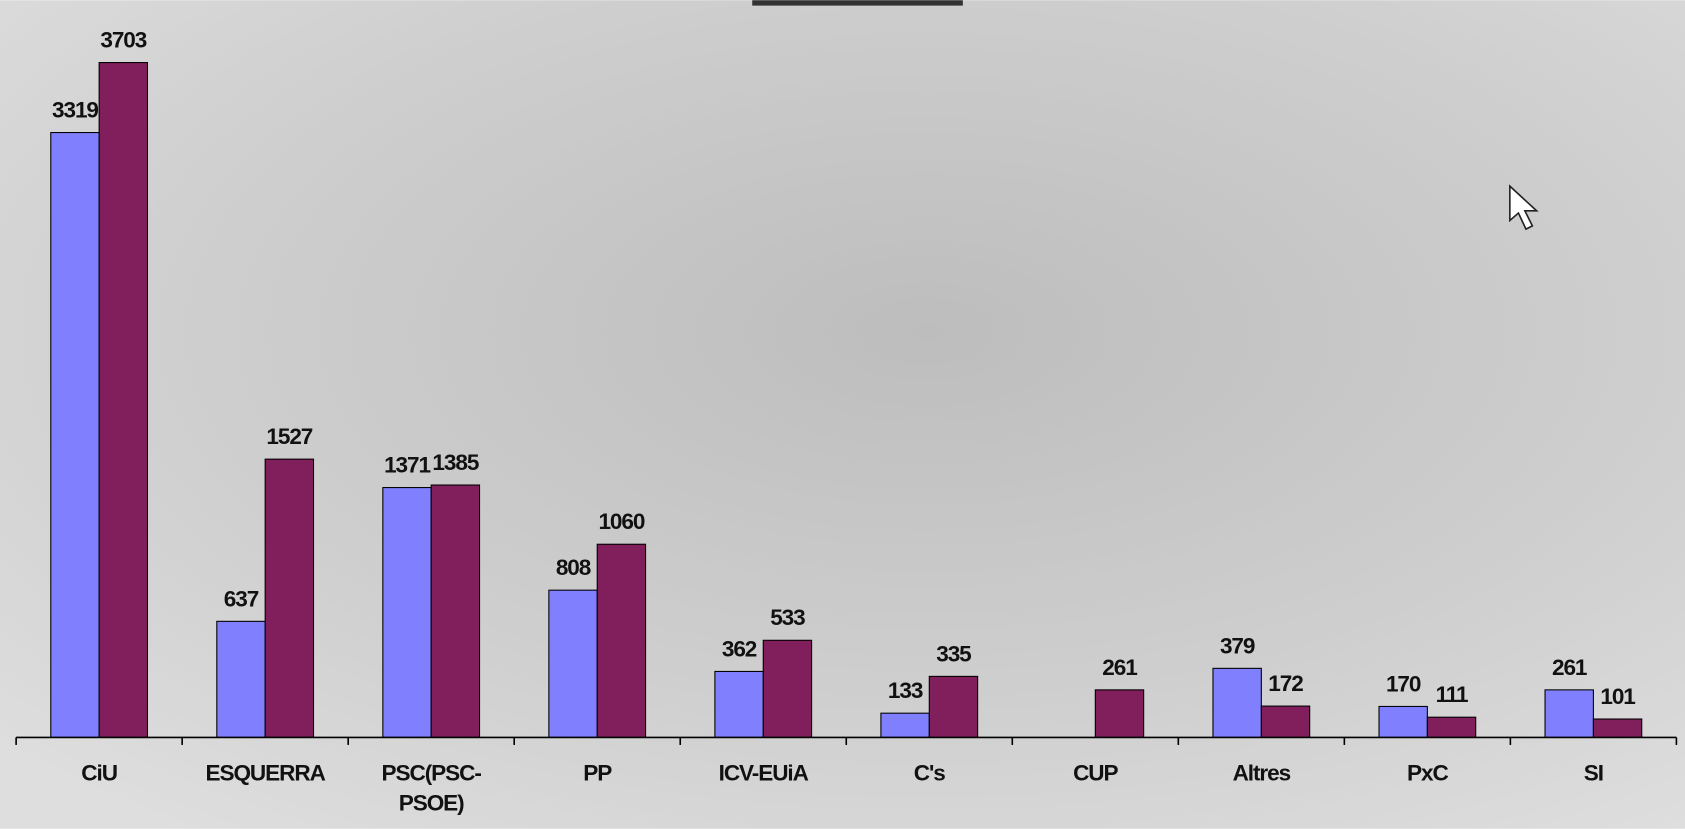  What do you see at coordinates (75, 110) in the screenshot?
I see `data-label: 3319` at bounding box center [75, 110].